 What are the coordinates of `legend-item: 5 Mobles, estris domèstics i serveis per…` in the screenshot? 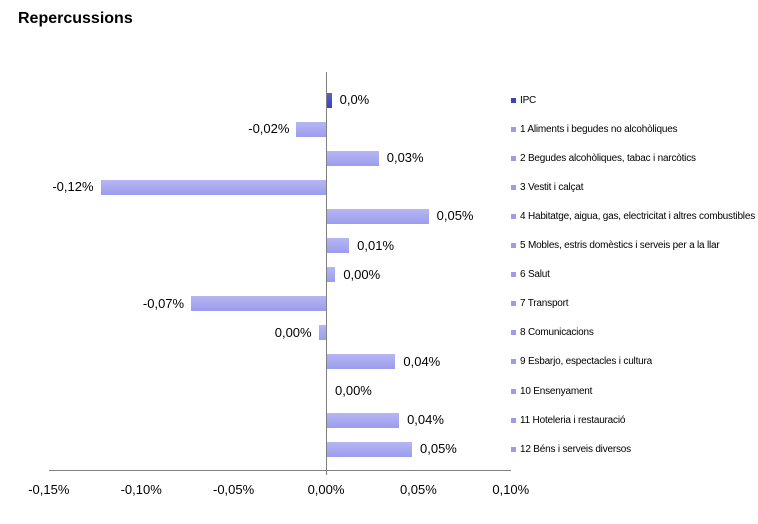 It's located at (615, 245).